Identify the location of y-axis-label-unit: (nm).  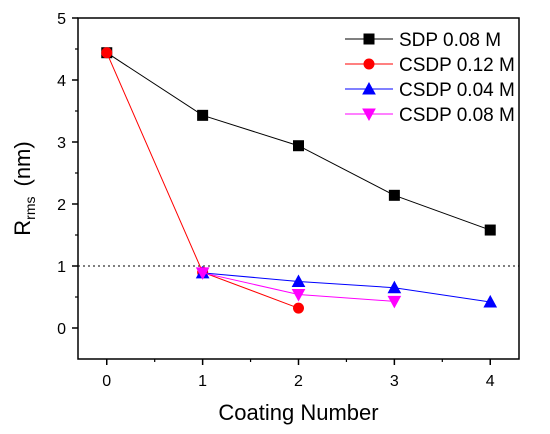
(22, 163).